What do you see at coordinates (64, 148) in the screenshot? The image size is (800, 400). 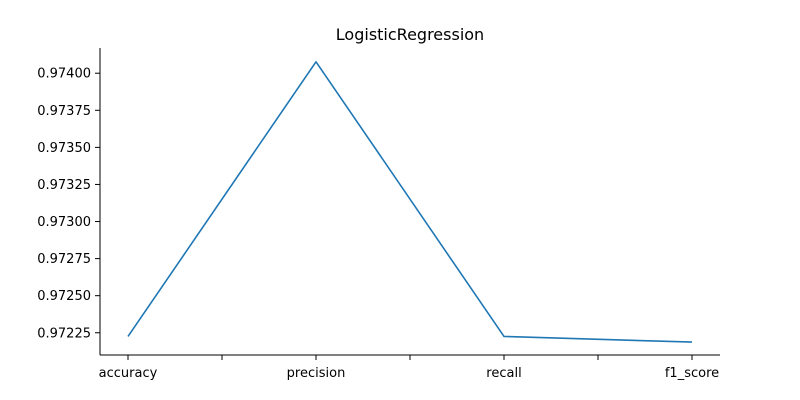 I see `y-tick-label: 0.97350` at bounding box center [64, 148].